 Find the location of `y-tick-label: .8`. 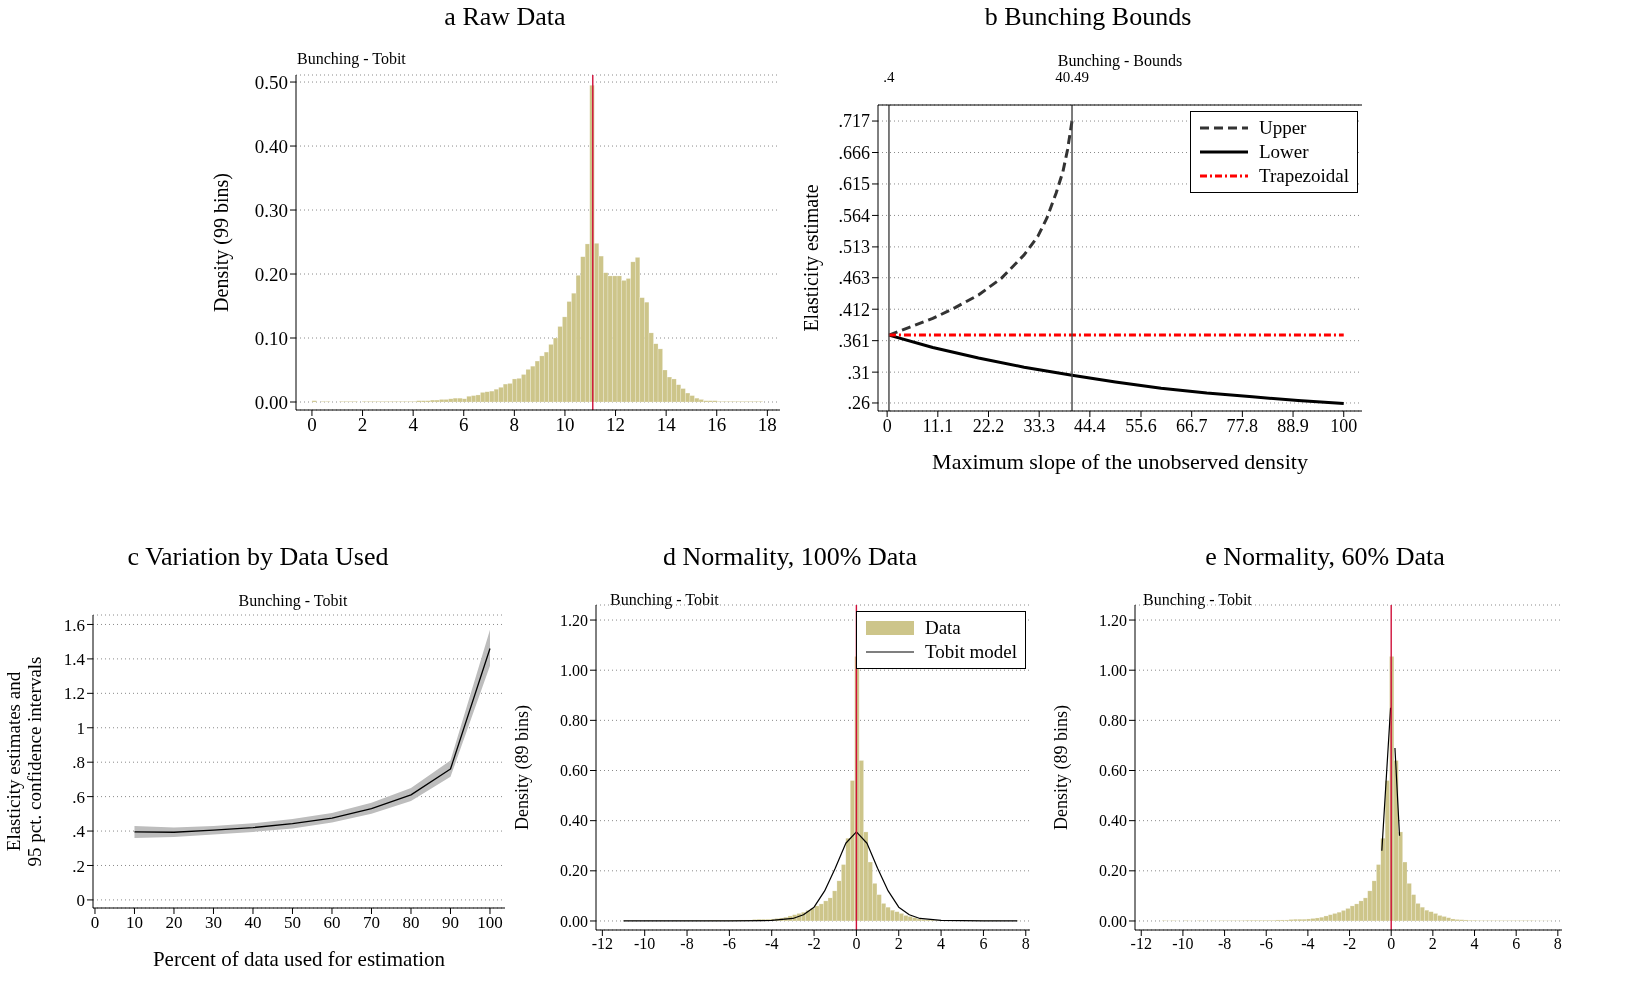

y-tick-label: .8 is located at coordinates (78, 763).